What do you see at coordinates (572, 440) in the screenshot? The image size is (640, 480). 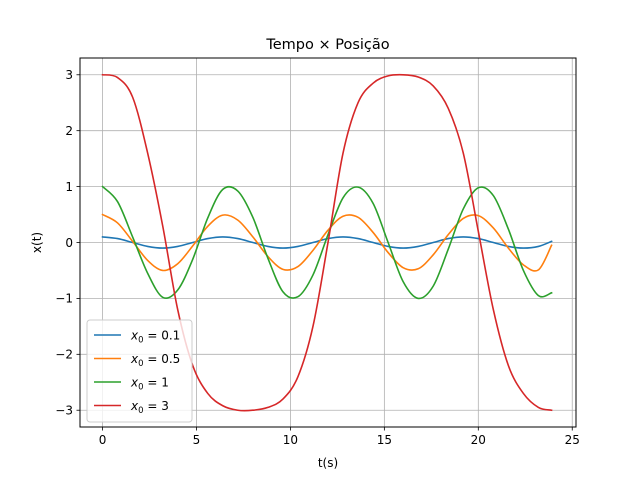 I see `x-tick-label: 25` at bounding box center [572, 440].